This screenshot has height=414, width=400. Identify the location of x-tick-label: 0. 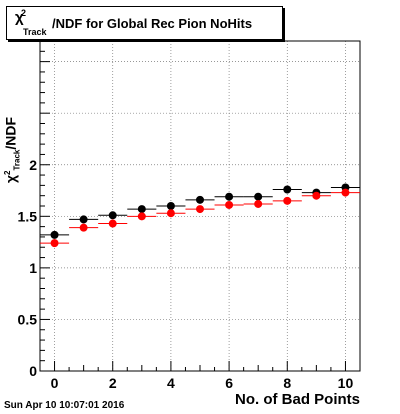
(55, 383).